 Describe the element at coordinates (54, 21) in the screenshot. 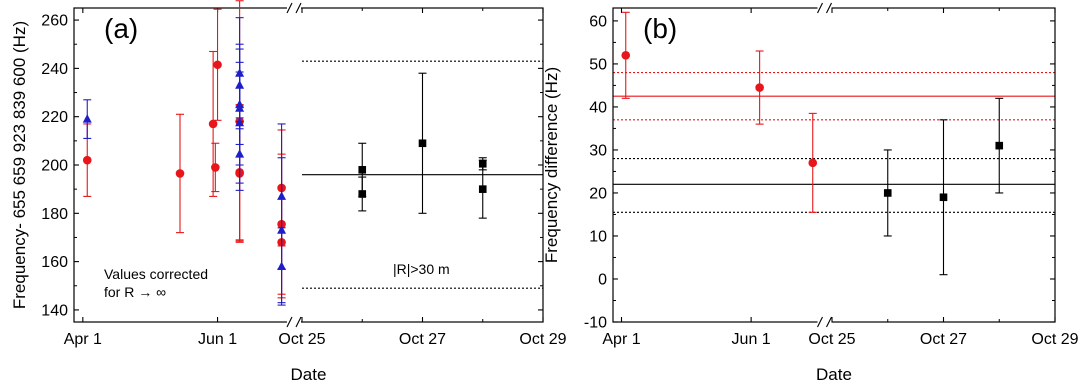

I see `y-tick-label: 260` at that location.